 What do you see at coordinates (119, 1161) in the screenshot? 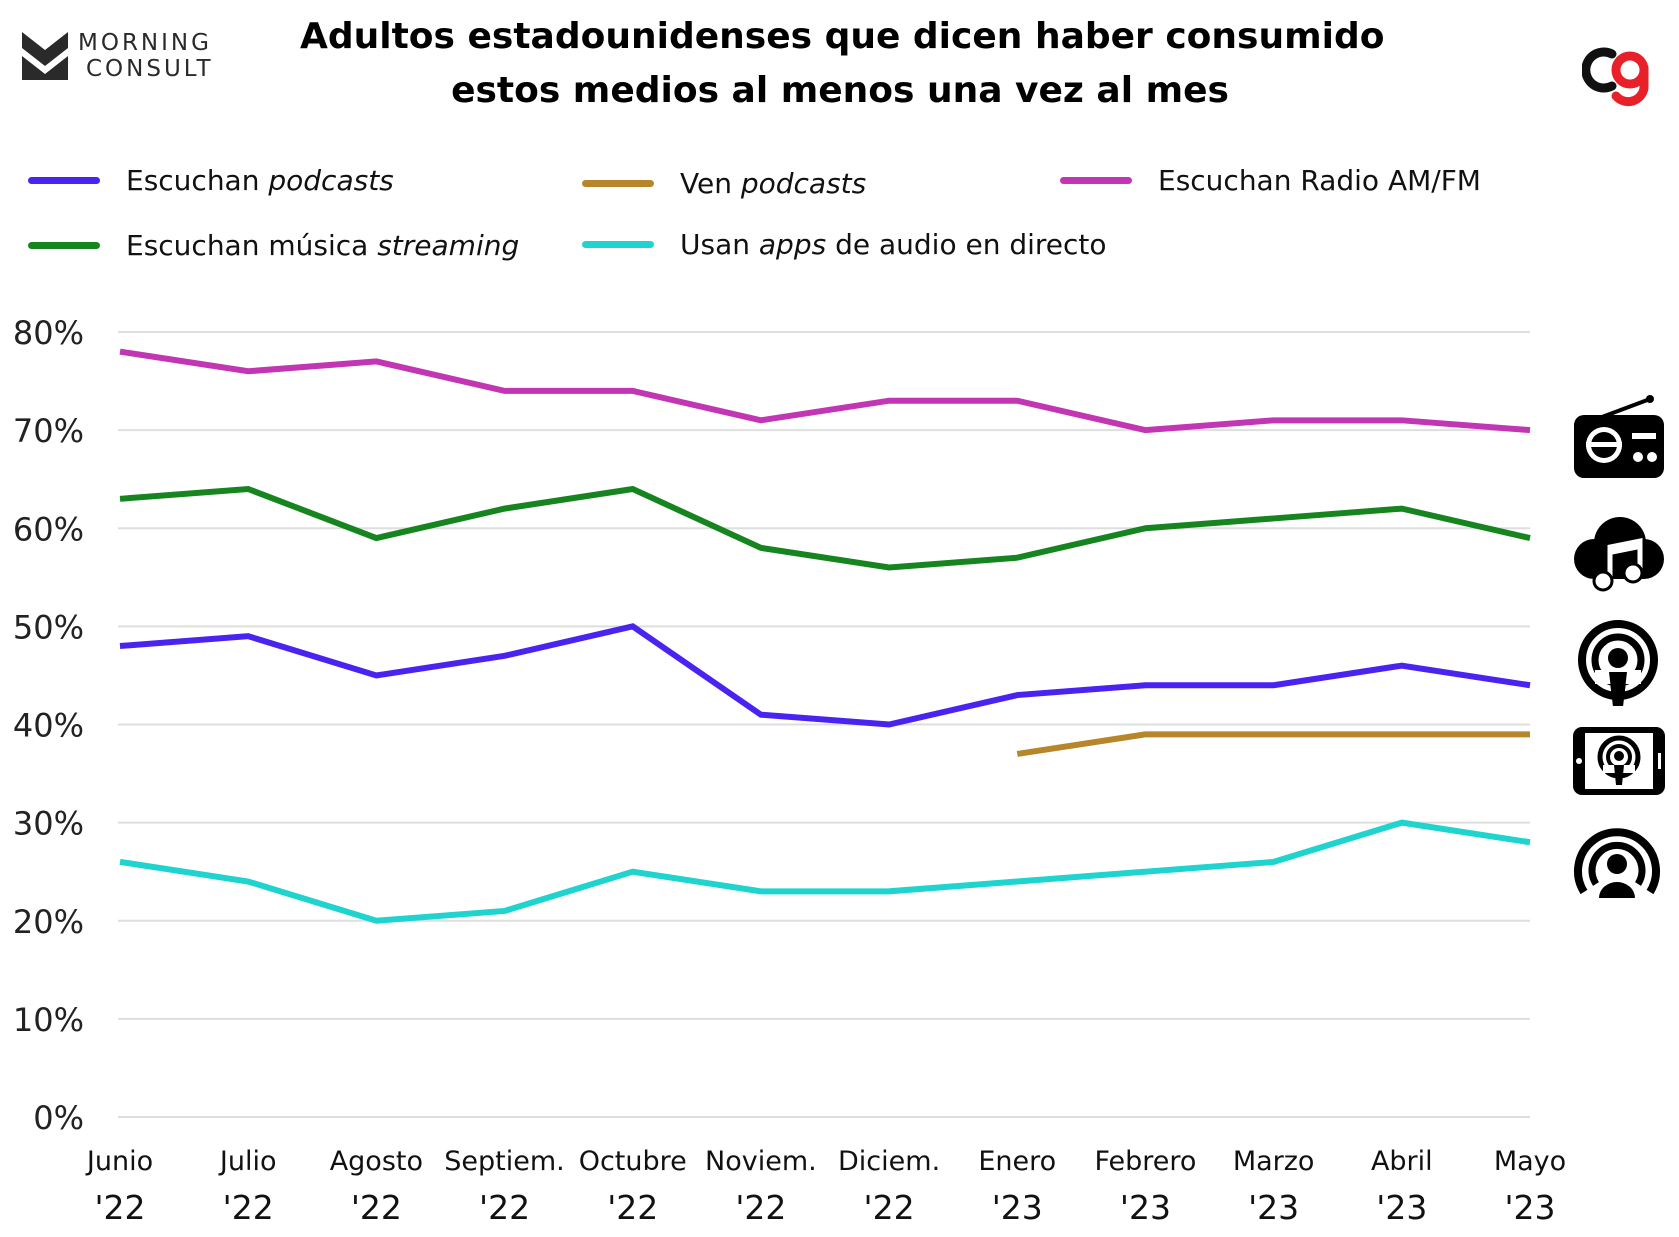
I see `x-tick-label-month: Junio` at bounding box center [119, 1161].